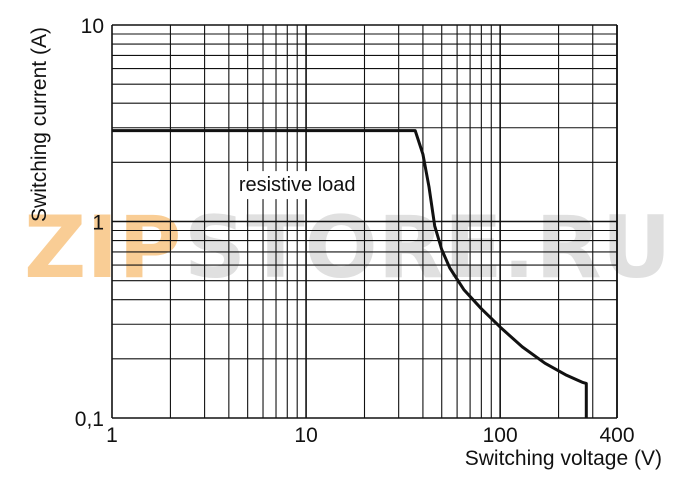 The image size is (697, 496). Describe the element at coordinates (92, 26) in the screenshot. I see `y-tick-label: 10` at that location.